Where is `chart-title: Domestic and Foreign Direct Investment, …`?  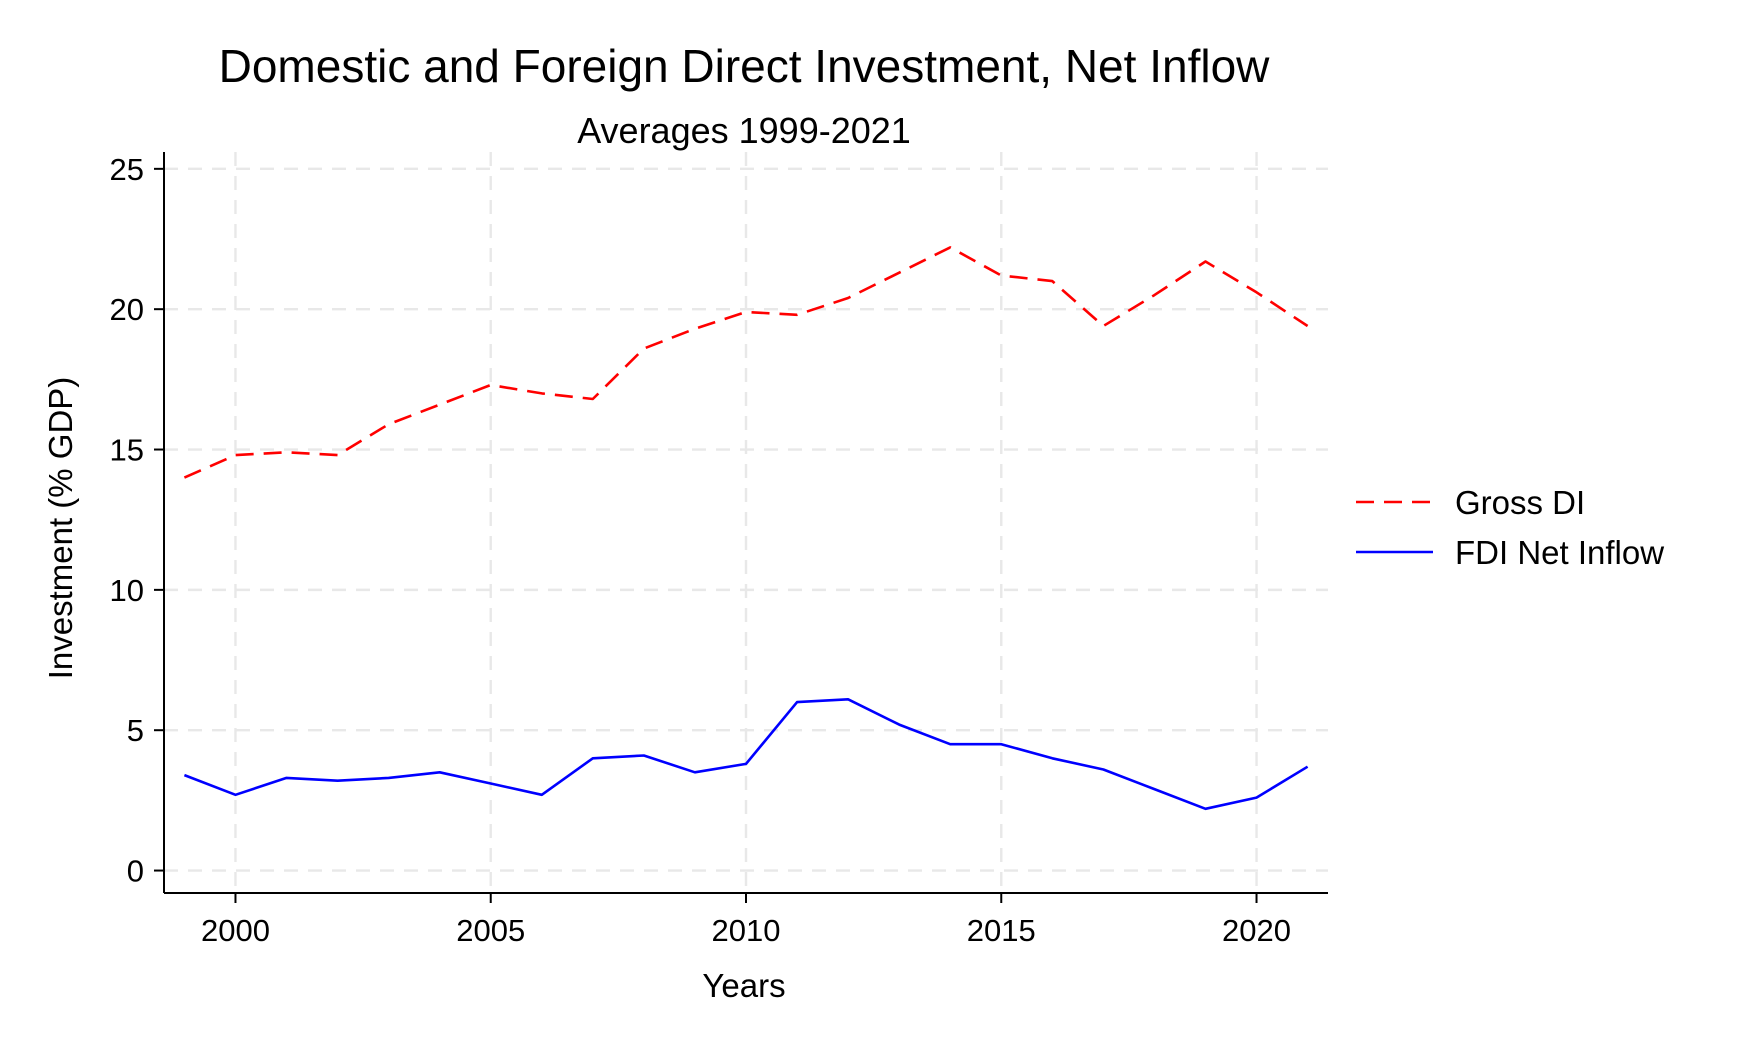 chart-title: Domestic and Foreign Direct Investment, … is located at coordinates (745, 66).